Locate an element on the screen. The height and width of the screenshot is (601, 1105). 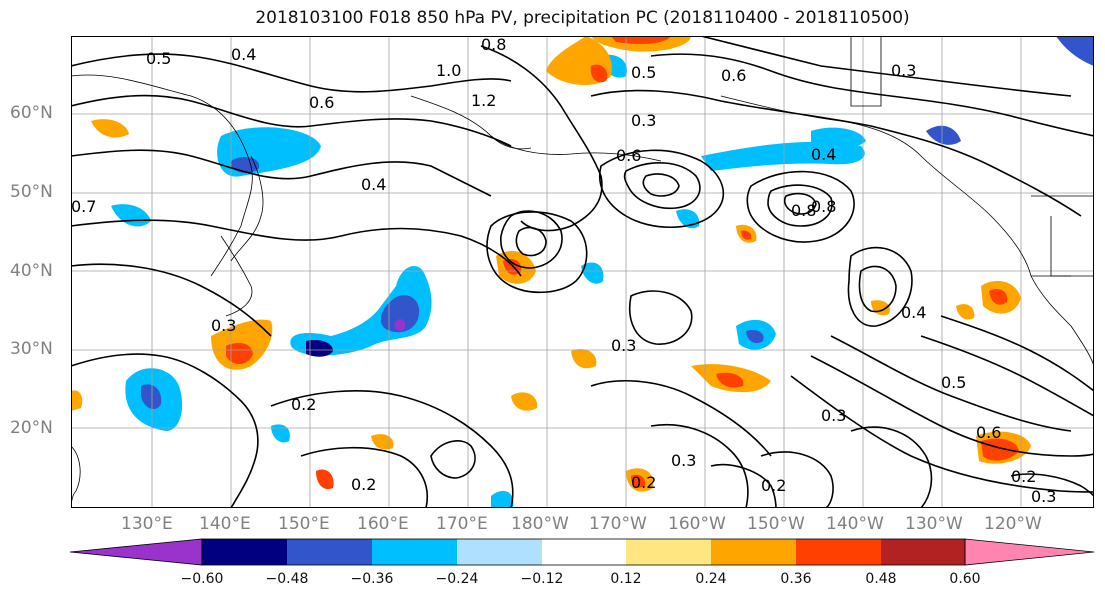
colorbar-tick-label: −0.48 is located at coordinates (287, 579).